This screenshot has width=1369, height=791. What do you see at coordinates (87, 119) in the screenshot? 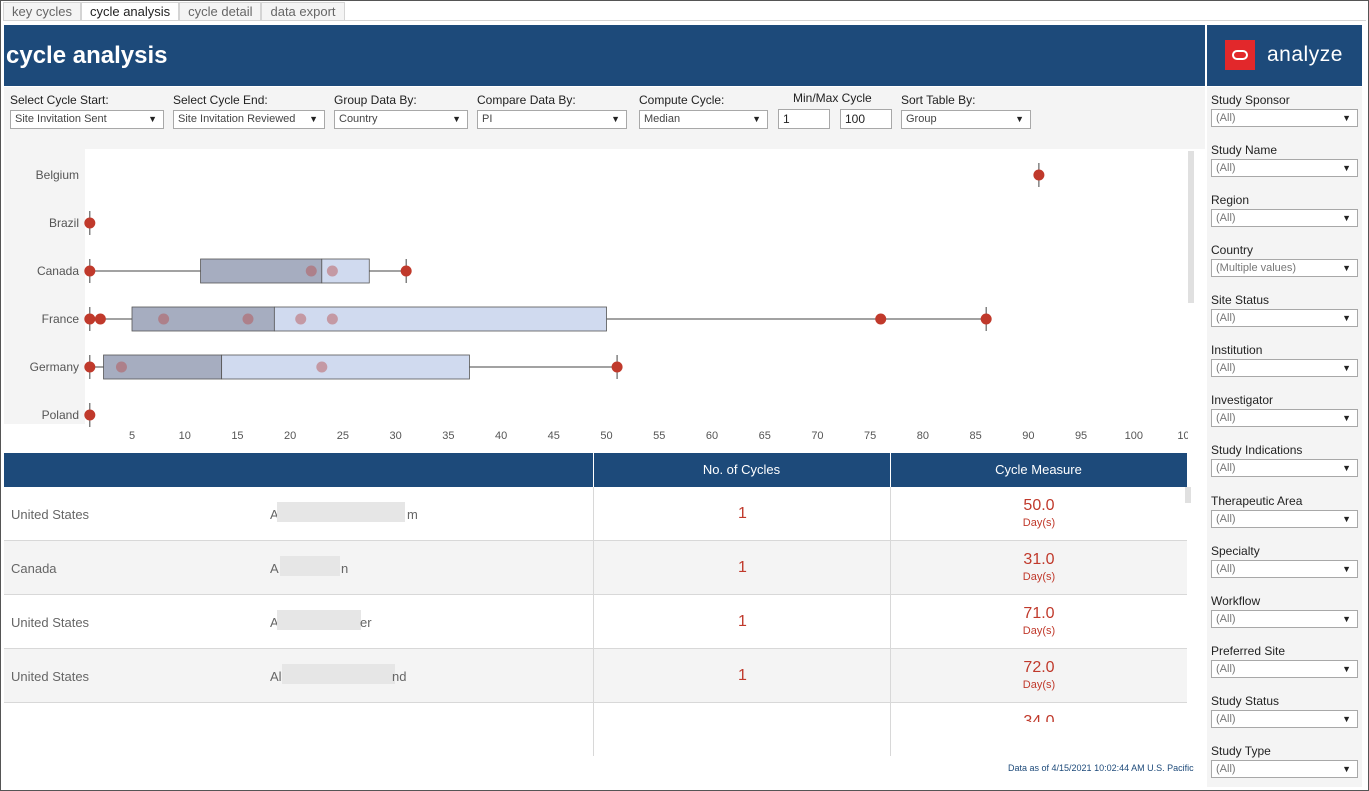
I see `cycle-start-dropdown: Site Invitation Sent ▼` at bounding box center [87, 119].